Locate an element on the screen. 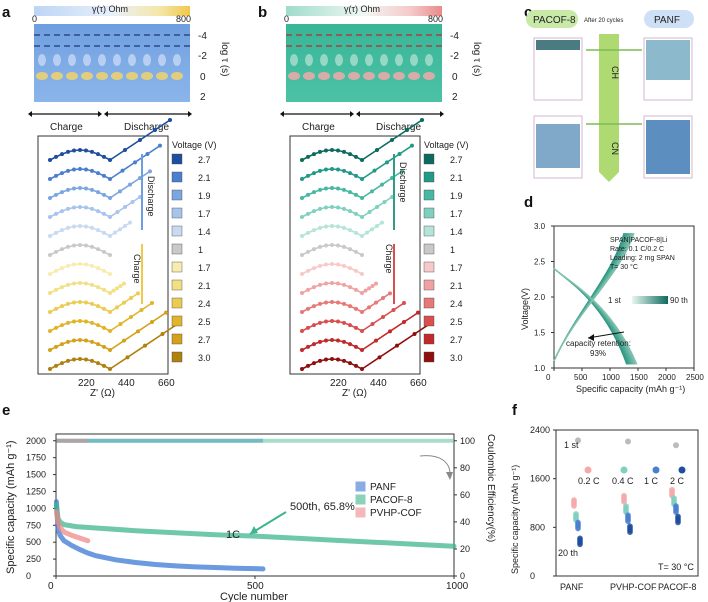 The height and width of the screenshot is (602, 708). f-rate-2: 1 C is located at coordinates (651, 481).